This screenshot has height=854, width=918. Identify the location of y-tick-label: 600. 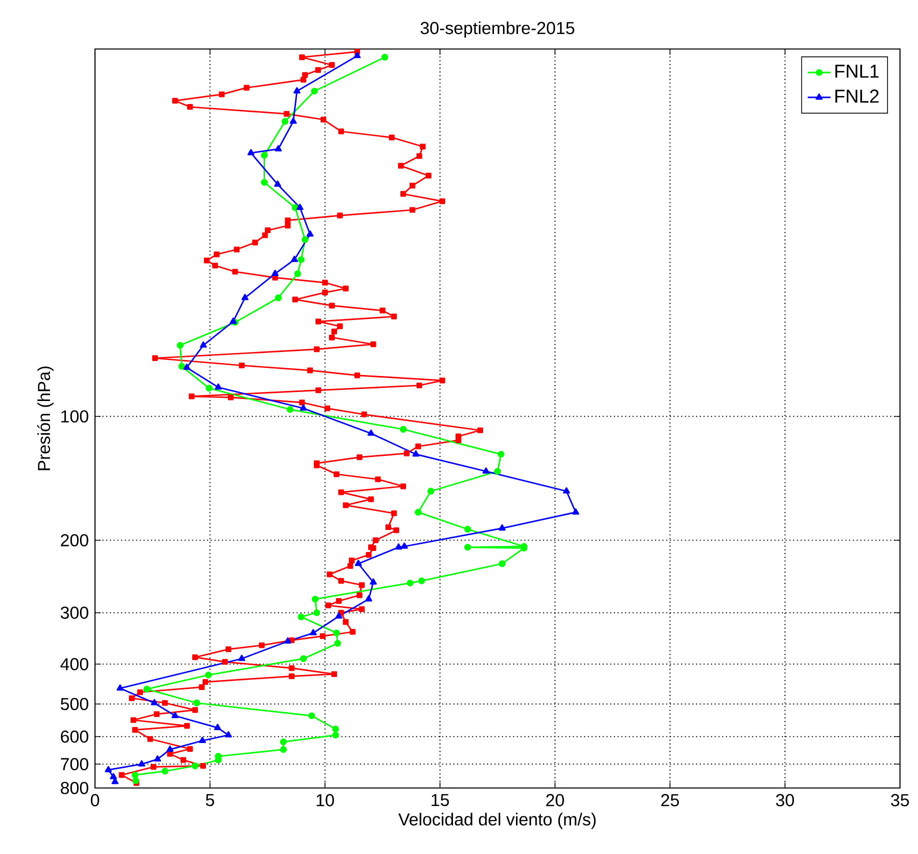
(74, 736).